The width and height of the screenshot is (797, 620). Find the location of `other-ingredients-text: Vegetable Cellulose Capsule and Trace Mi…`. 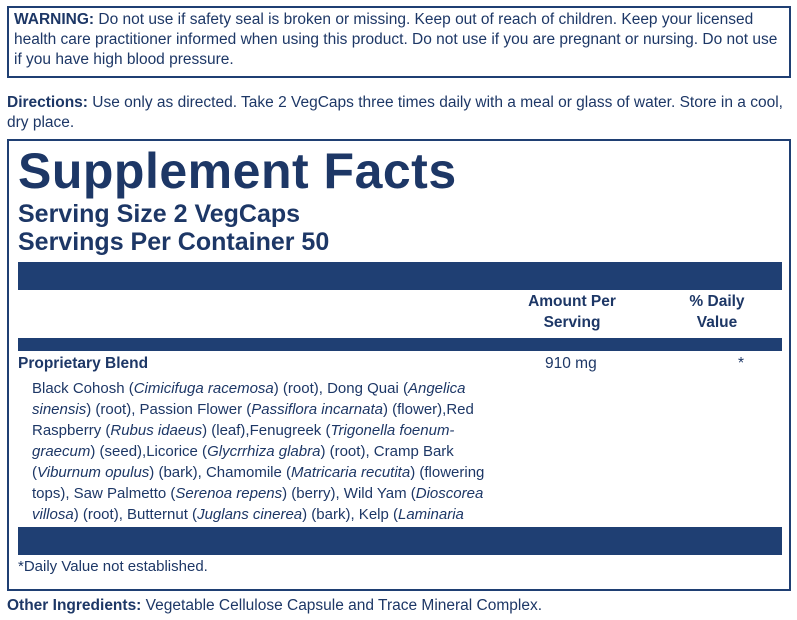

other-ingredients-text: Vegetable Cellulose Capsule and Trace Mi… is located at coordinates (344, 605).